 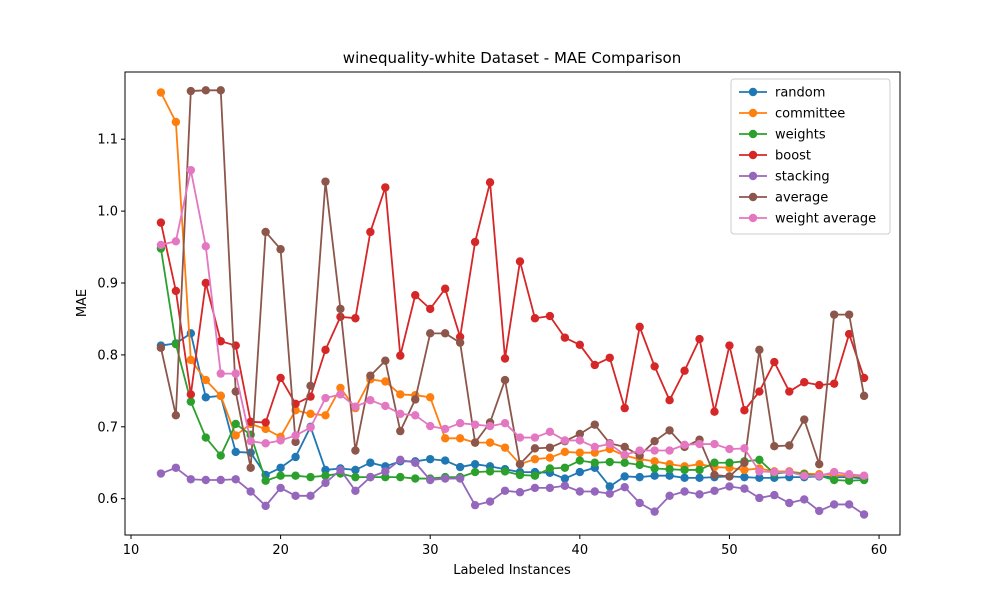 I want to click on y-axis-label: MAE, so click(x=82, y=303).